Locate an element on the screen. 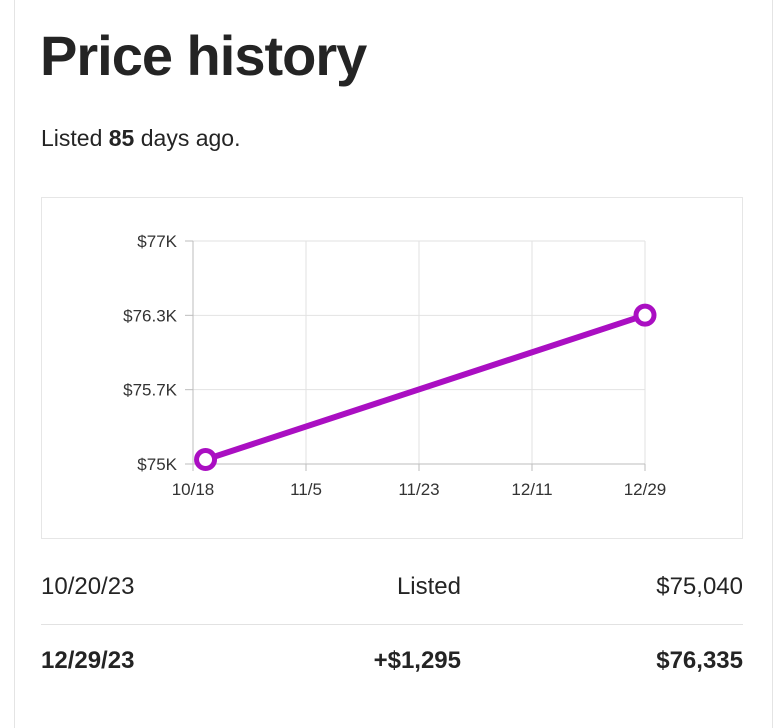 The width and height of the screenshot is (775, 728). y-tick-label: $75.7K is located at coordinates (150, 390).